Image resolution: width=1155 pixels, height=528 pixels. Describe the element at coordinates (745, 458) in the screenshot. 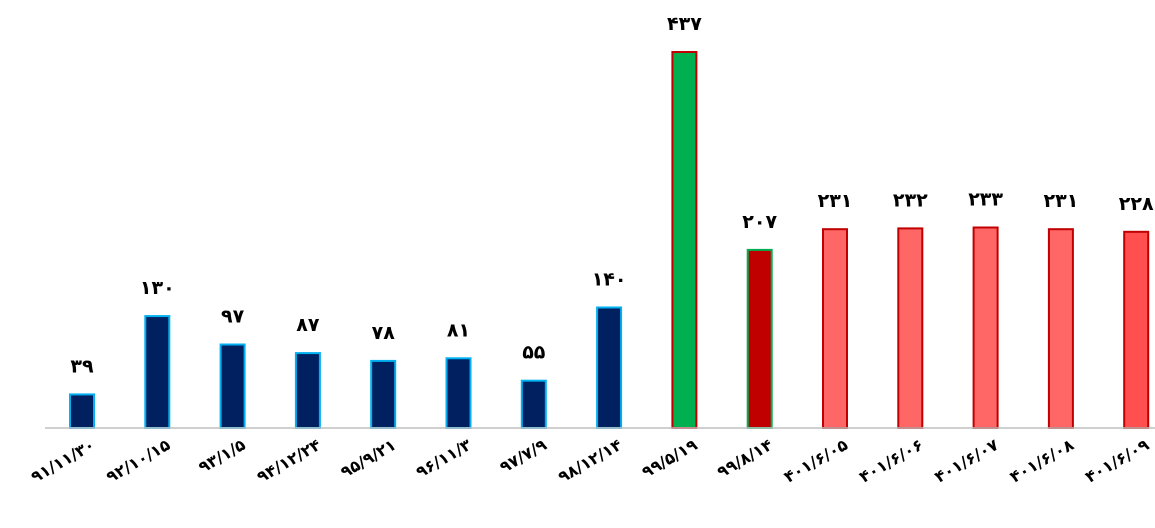

I see `category-label-10: ۹۹/۸/۱۴` at that location.